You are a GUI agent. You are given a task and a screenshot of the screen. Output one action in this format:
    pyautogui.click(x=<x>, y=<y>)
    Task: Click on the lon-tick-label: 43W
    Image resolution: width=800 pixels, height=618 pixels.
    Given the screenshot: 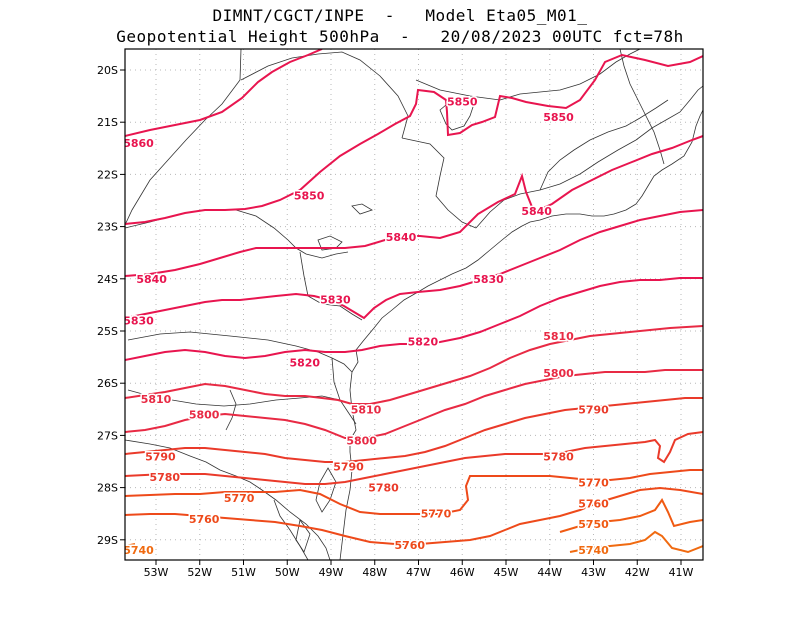 What is the action you would take?
    pyautogui.click(x=593, y=572)
    